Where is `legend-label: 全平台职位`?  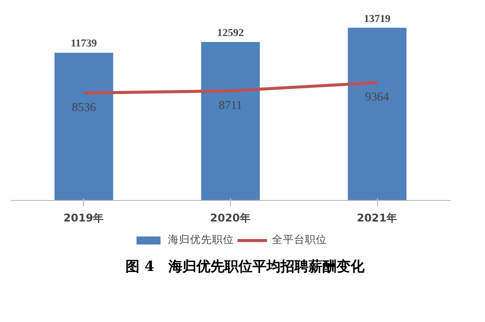
legend-label: 全平台职位 is located at coordinates (299, 240).